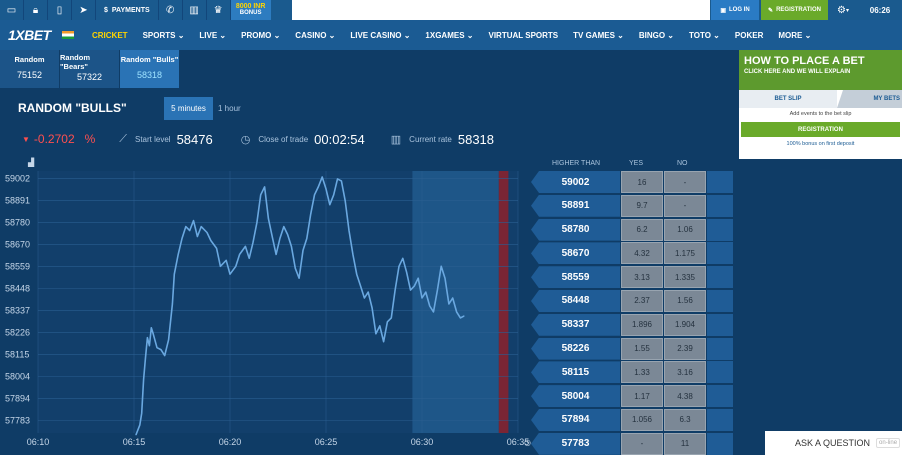  I want to click on yes-odds-button: 1.17, so click(642, 396).